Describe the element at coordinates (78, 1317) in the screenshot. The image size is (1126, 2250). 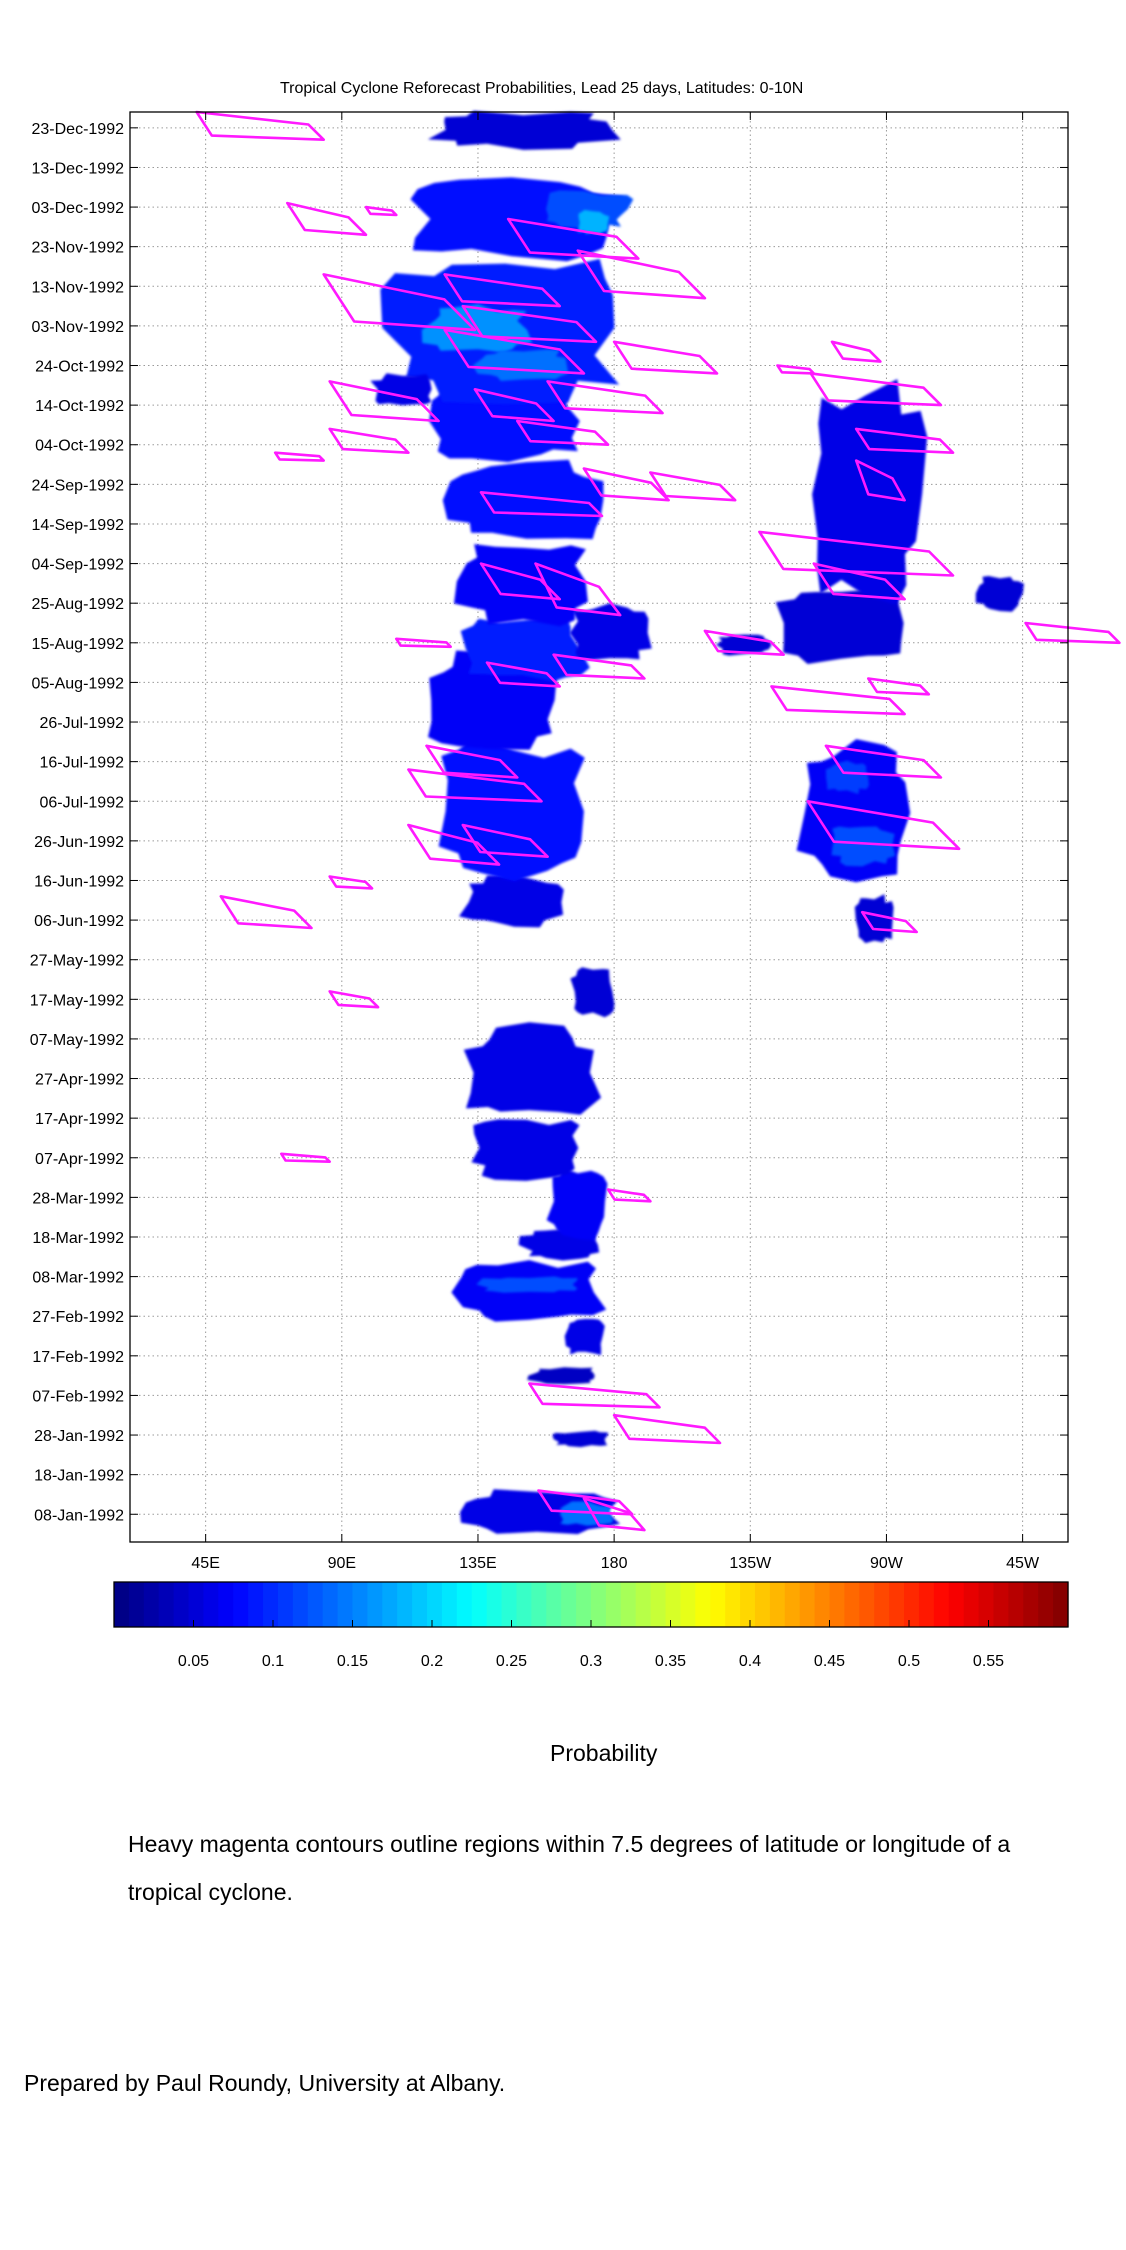
I see `y-tick-label-5: 27-Feb-1992` at that location.